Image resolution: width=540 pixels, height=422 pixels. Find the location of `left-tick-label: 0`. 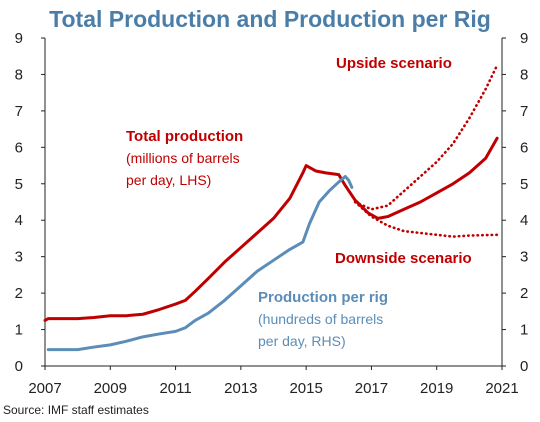

left-tick-label: 0 is located at coordinates (19, 366).